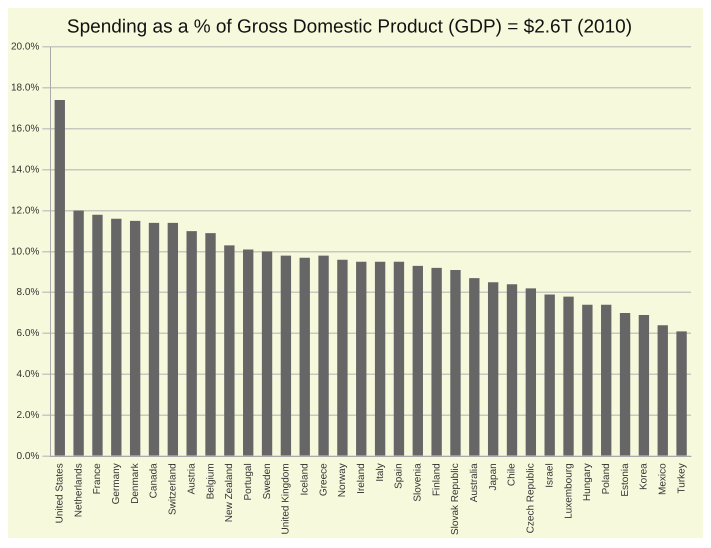  I want to click on x-tick-label: Iceland, so click(304, 479).